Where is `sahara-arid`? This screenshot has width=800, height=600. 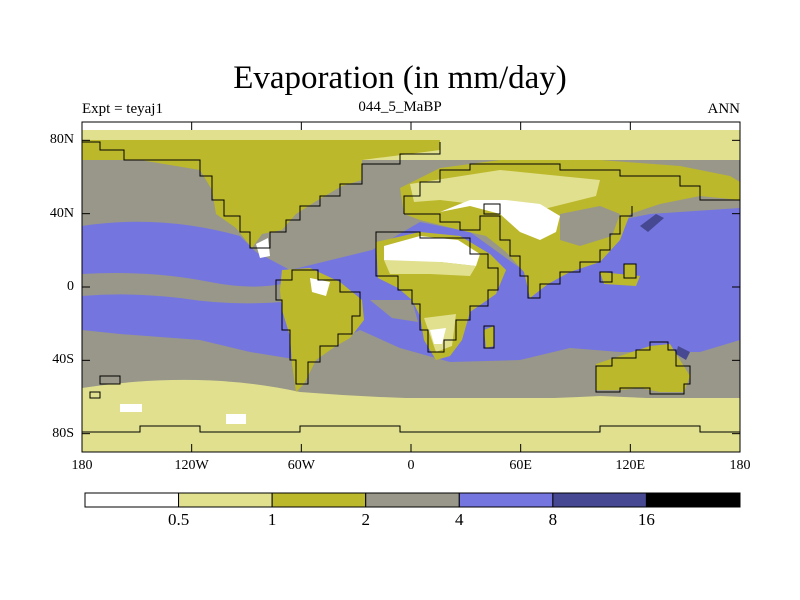 sahara-arid is located at coordinates (432, 251).